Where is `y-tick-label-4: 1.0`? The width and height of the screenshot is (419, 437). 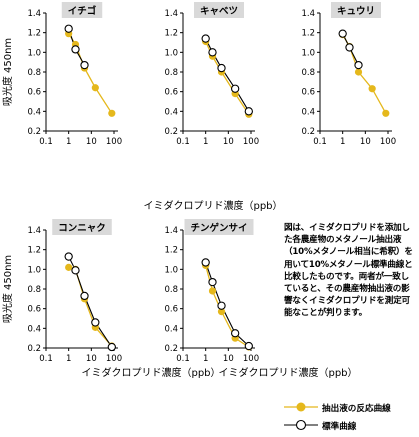
y-tick-label-4: 1.0 is located at coordinates (34, 270).